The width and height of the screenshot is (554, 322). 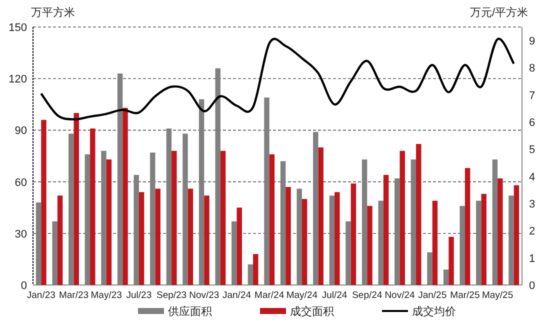 What do you see at coordinates (312, 311) in the screenshot?
I see `legend-label: 成交面积` at bounding box center [312, 311].